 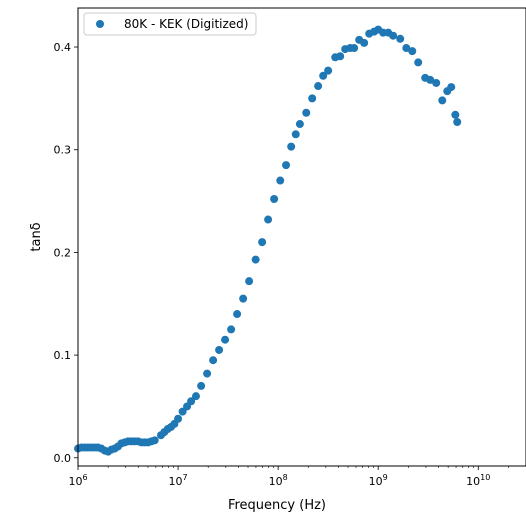 What do you see at coordinates (100, 24) in the screenshot?
I see `legend-marker` at bounding box center [100, 24].